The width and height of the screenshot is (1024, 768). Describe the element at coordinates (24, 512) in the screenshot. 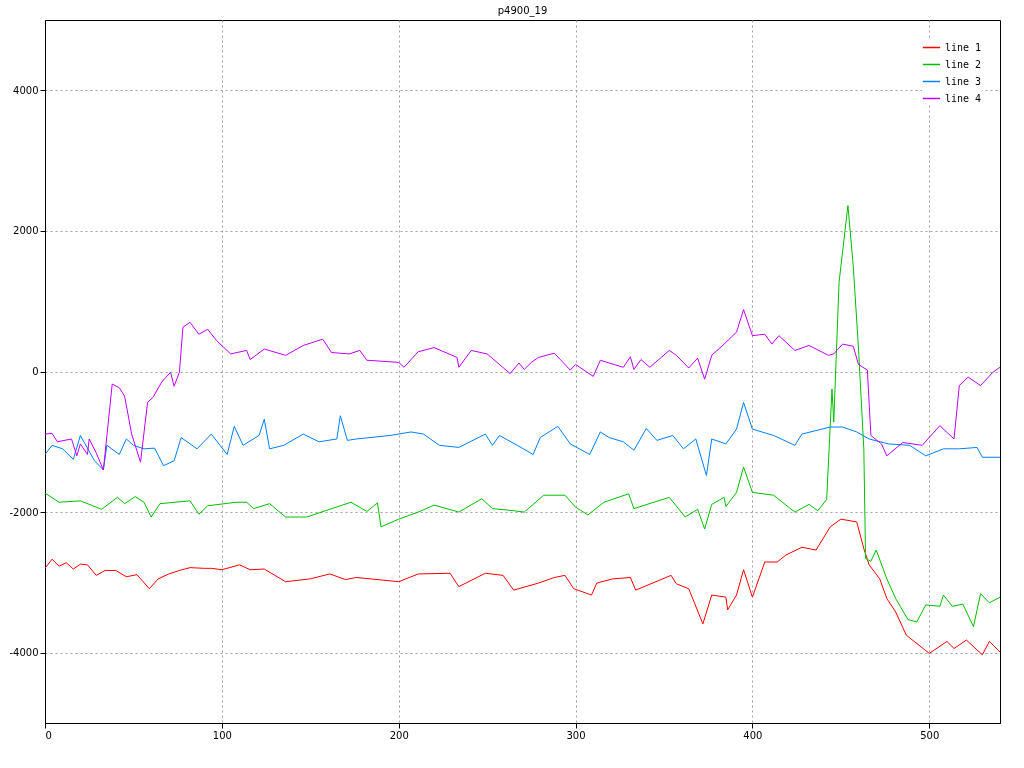

I see `y-tick-label: -2000` at that location.